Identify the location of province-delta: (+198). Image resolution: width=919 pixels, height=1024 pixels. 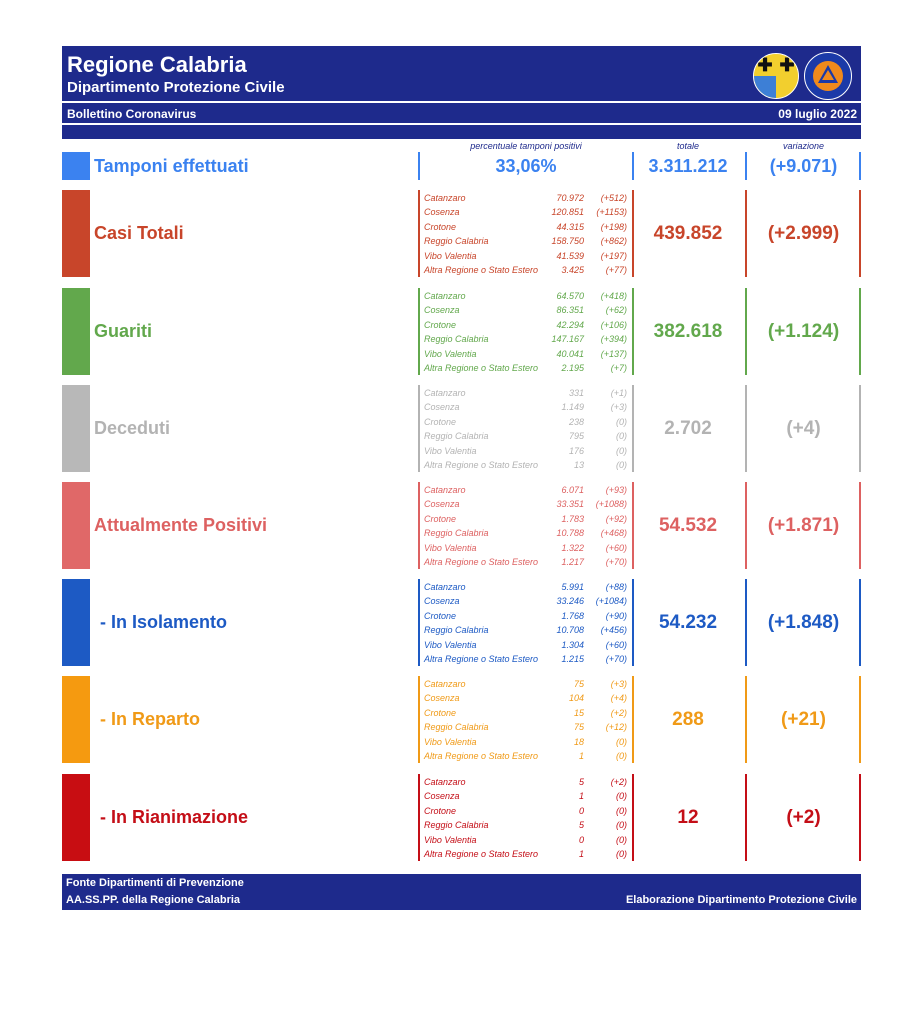
(613, 226).